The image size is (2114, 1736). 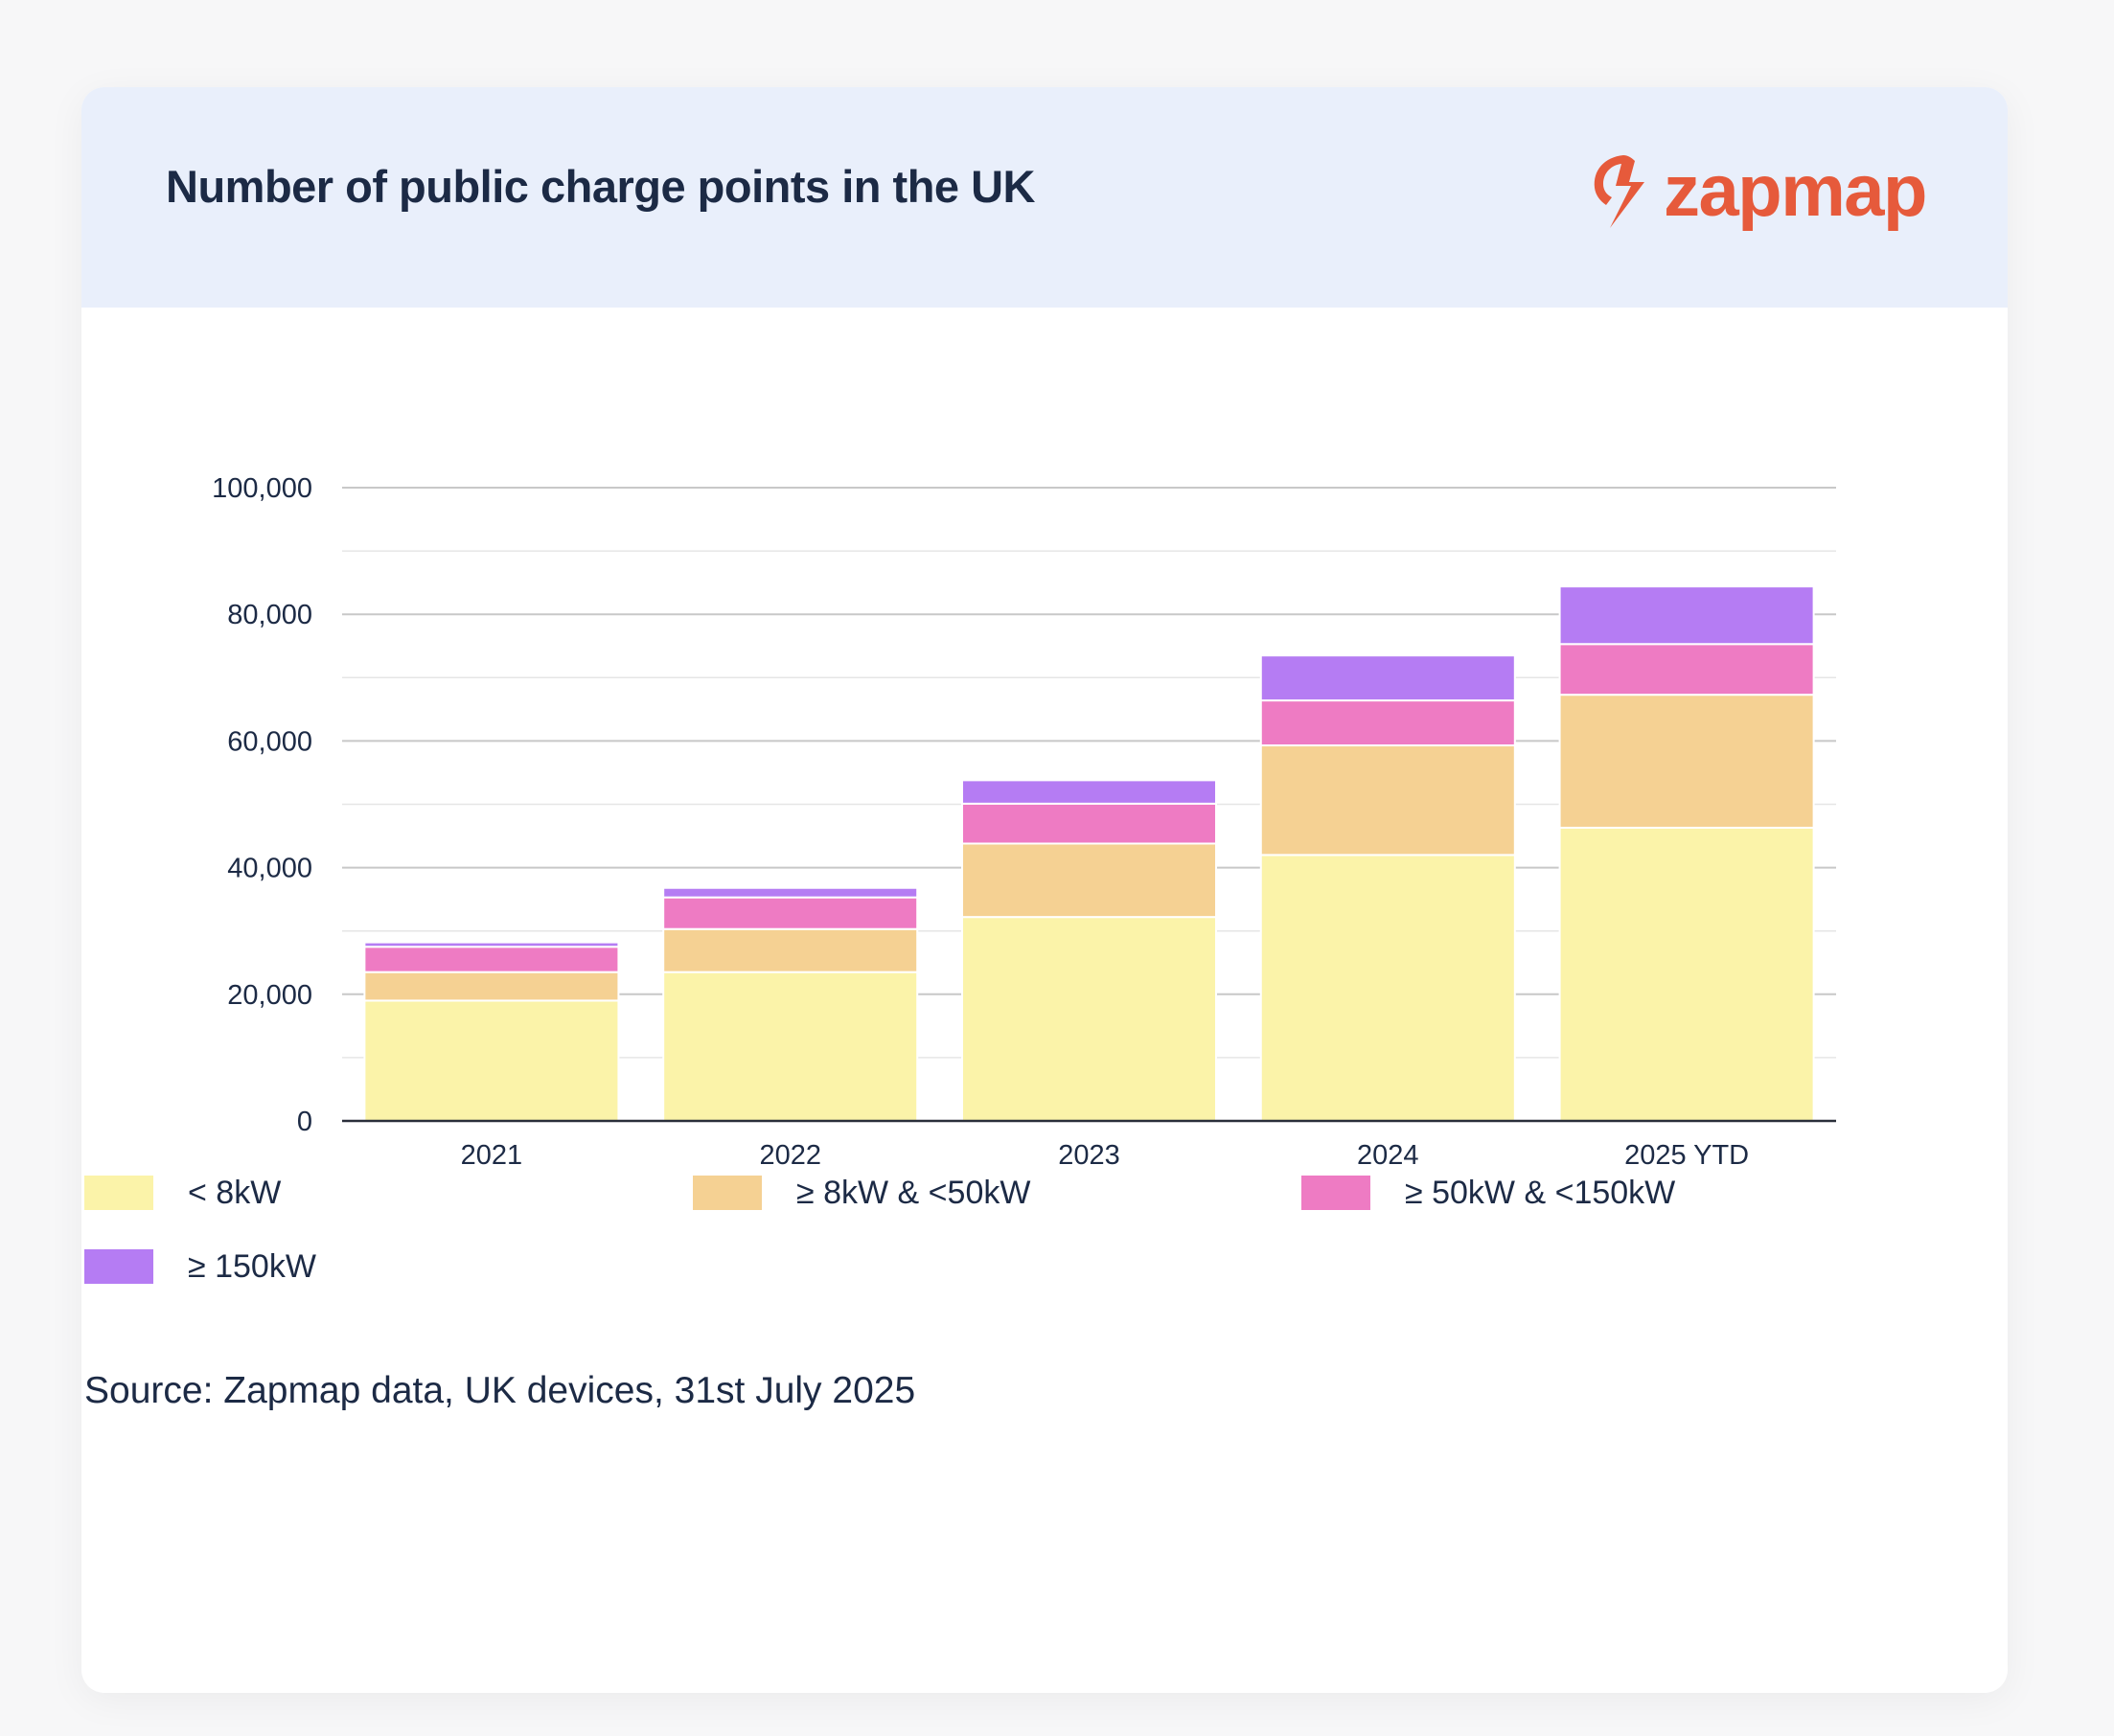 What do you see at coordinates (183, 1193) in the screenshot?
I see `legend-item: < 8kW` at bounding box center [183, 1193].